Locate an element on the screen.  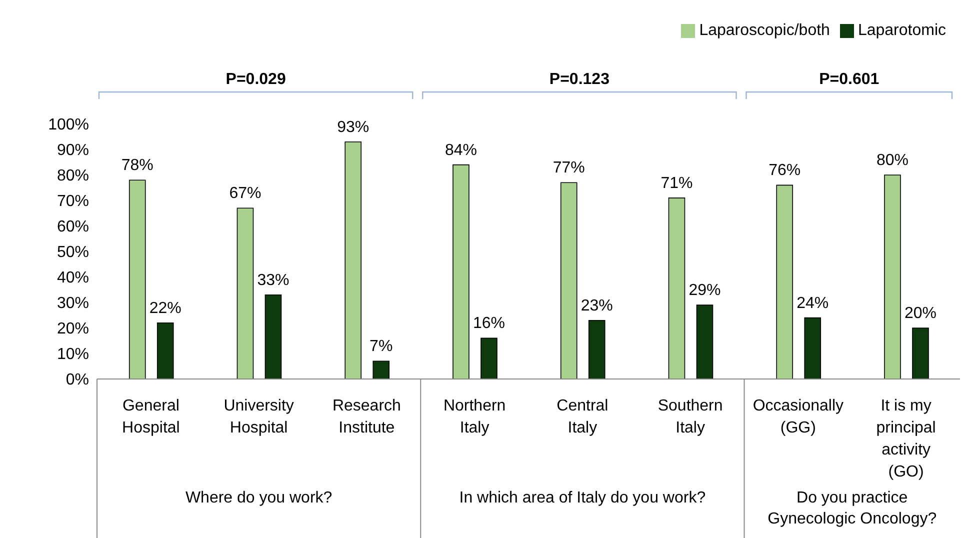
data-label: 67% is located at coordinates (245, 193).